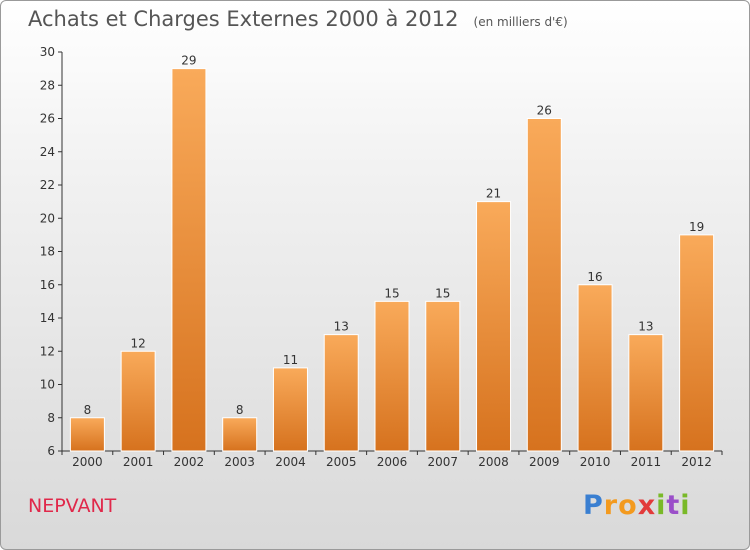 The image size is (750, 550). What do you see at coordinates (72, 506) in the screenshot?
I see `commune-name: NEPVANT` at bounding box center [72, 506].